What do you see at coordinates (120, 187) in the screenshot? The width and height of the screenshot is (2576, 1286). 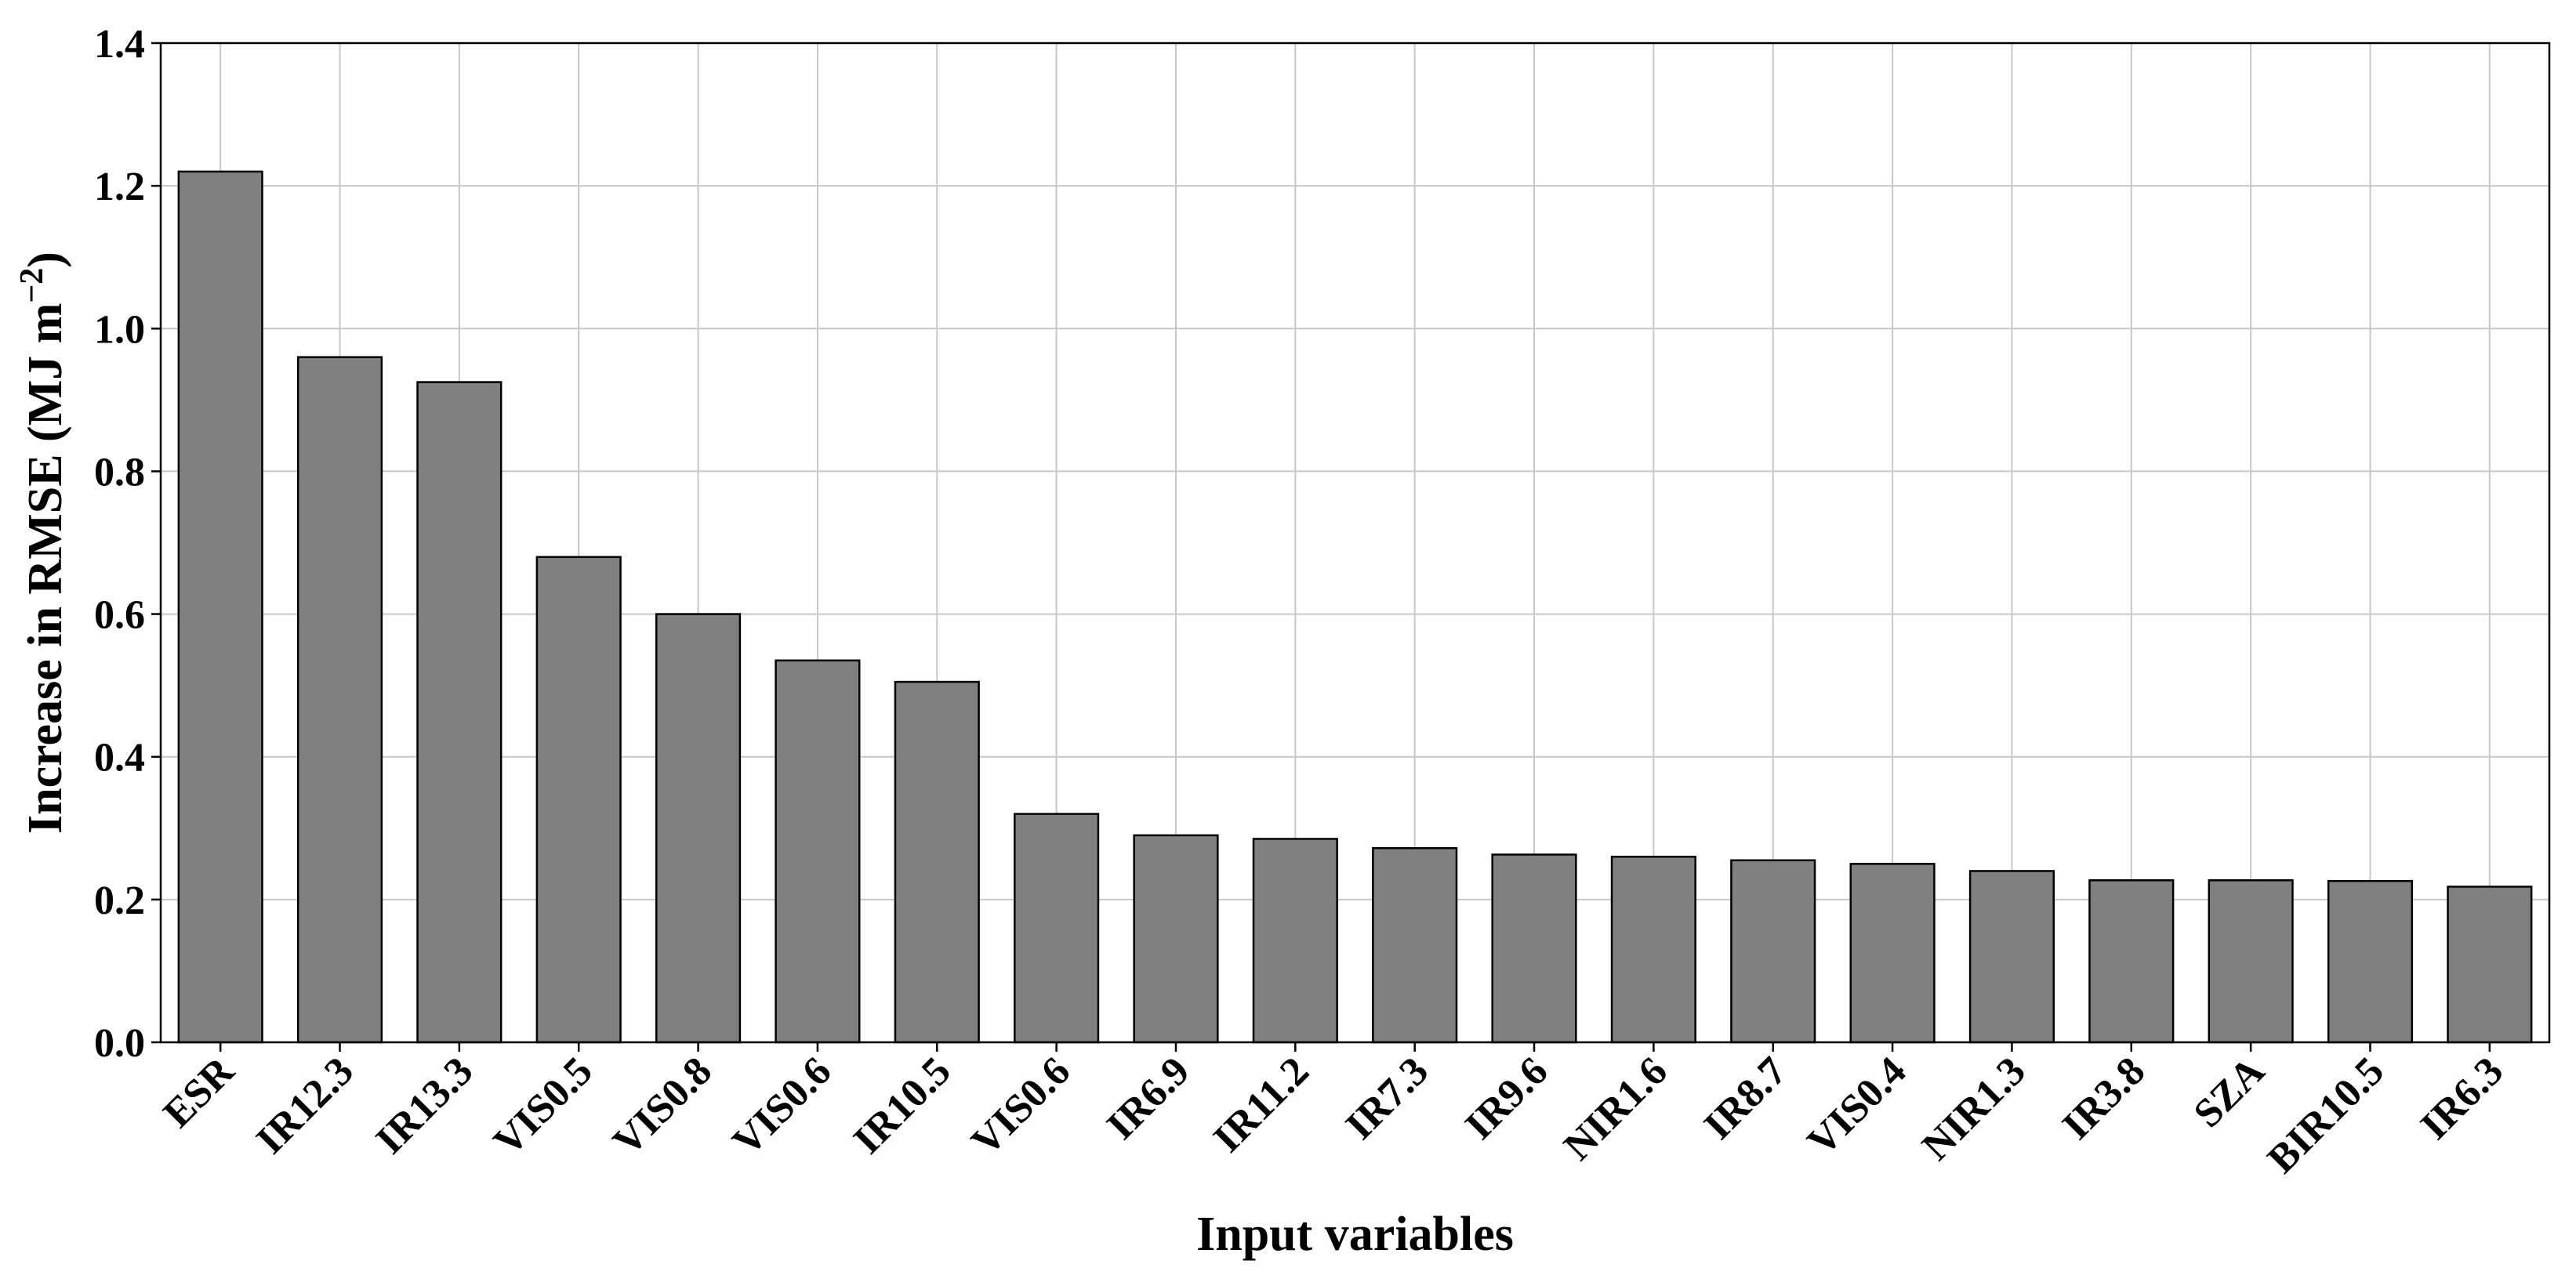 I see `y-tick-label: 1.2` at bounding box center [120, 187].